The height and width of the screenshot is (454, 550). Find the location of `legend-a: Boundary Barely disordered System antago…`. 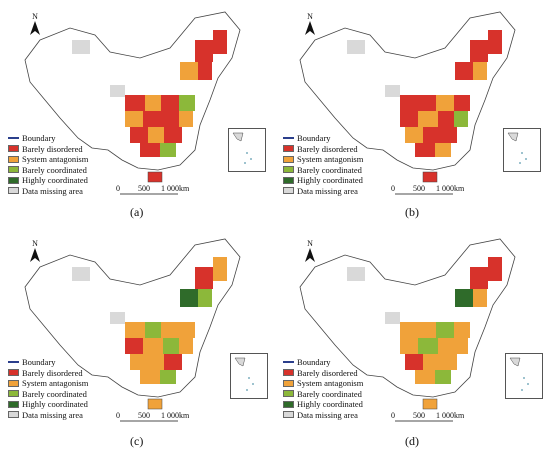

legend-a: Boundary Barely disordered System antago… is located at coordinates (48, 164).